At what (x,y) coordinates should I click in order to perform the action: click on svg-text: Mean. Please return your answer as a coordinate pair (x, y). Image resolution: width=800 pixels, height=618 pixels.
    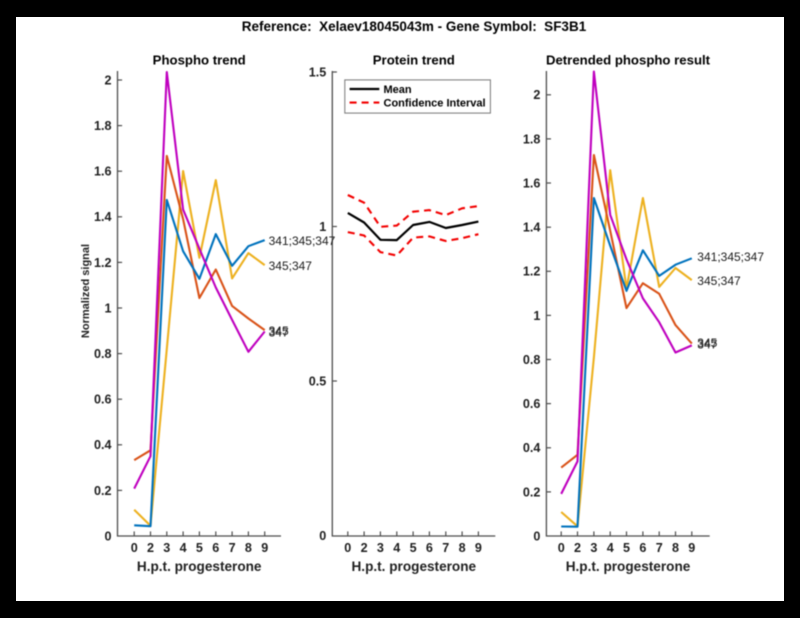
    Looking at the image, I should click on (398, 90).